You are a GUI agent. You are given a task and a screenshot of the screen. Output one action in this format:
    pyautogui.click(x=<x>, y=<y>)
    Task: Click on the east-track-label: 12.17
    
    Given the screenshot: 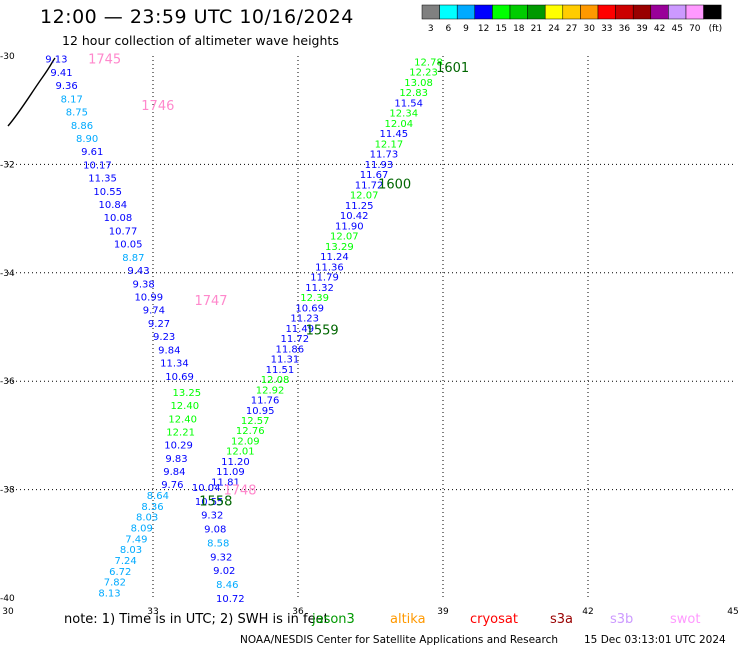 What is the action you would take?
    pyautogui.click(x=389, y=144)
    